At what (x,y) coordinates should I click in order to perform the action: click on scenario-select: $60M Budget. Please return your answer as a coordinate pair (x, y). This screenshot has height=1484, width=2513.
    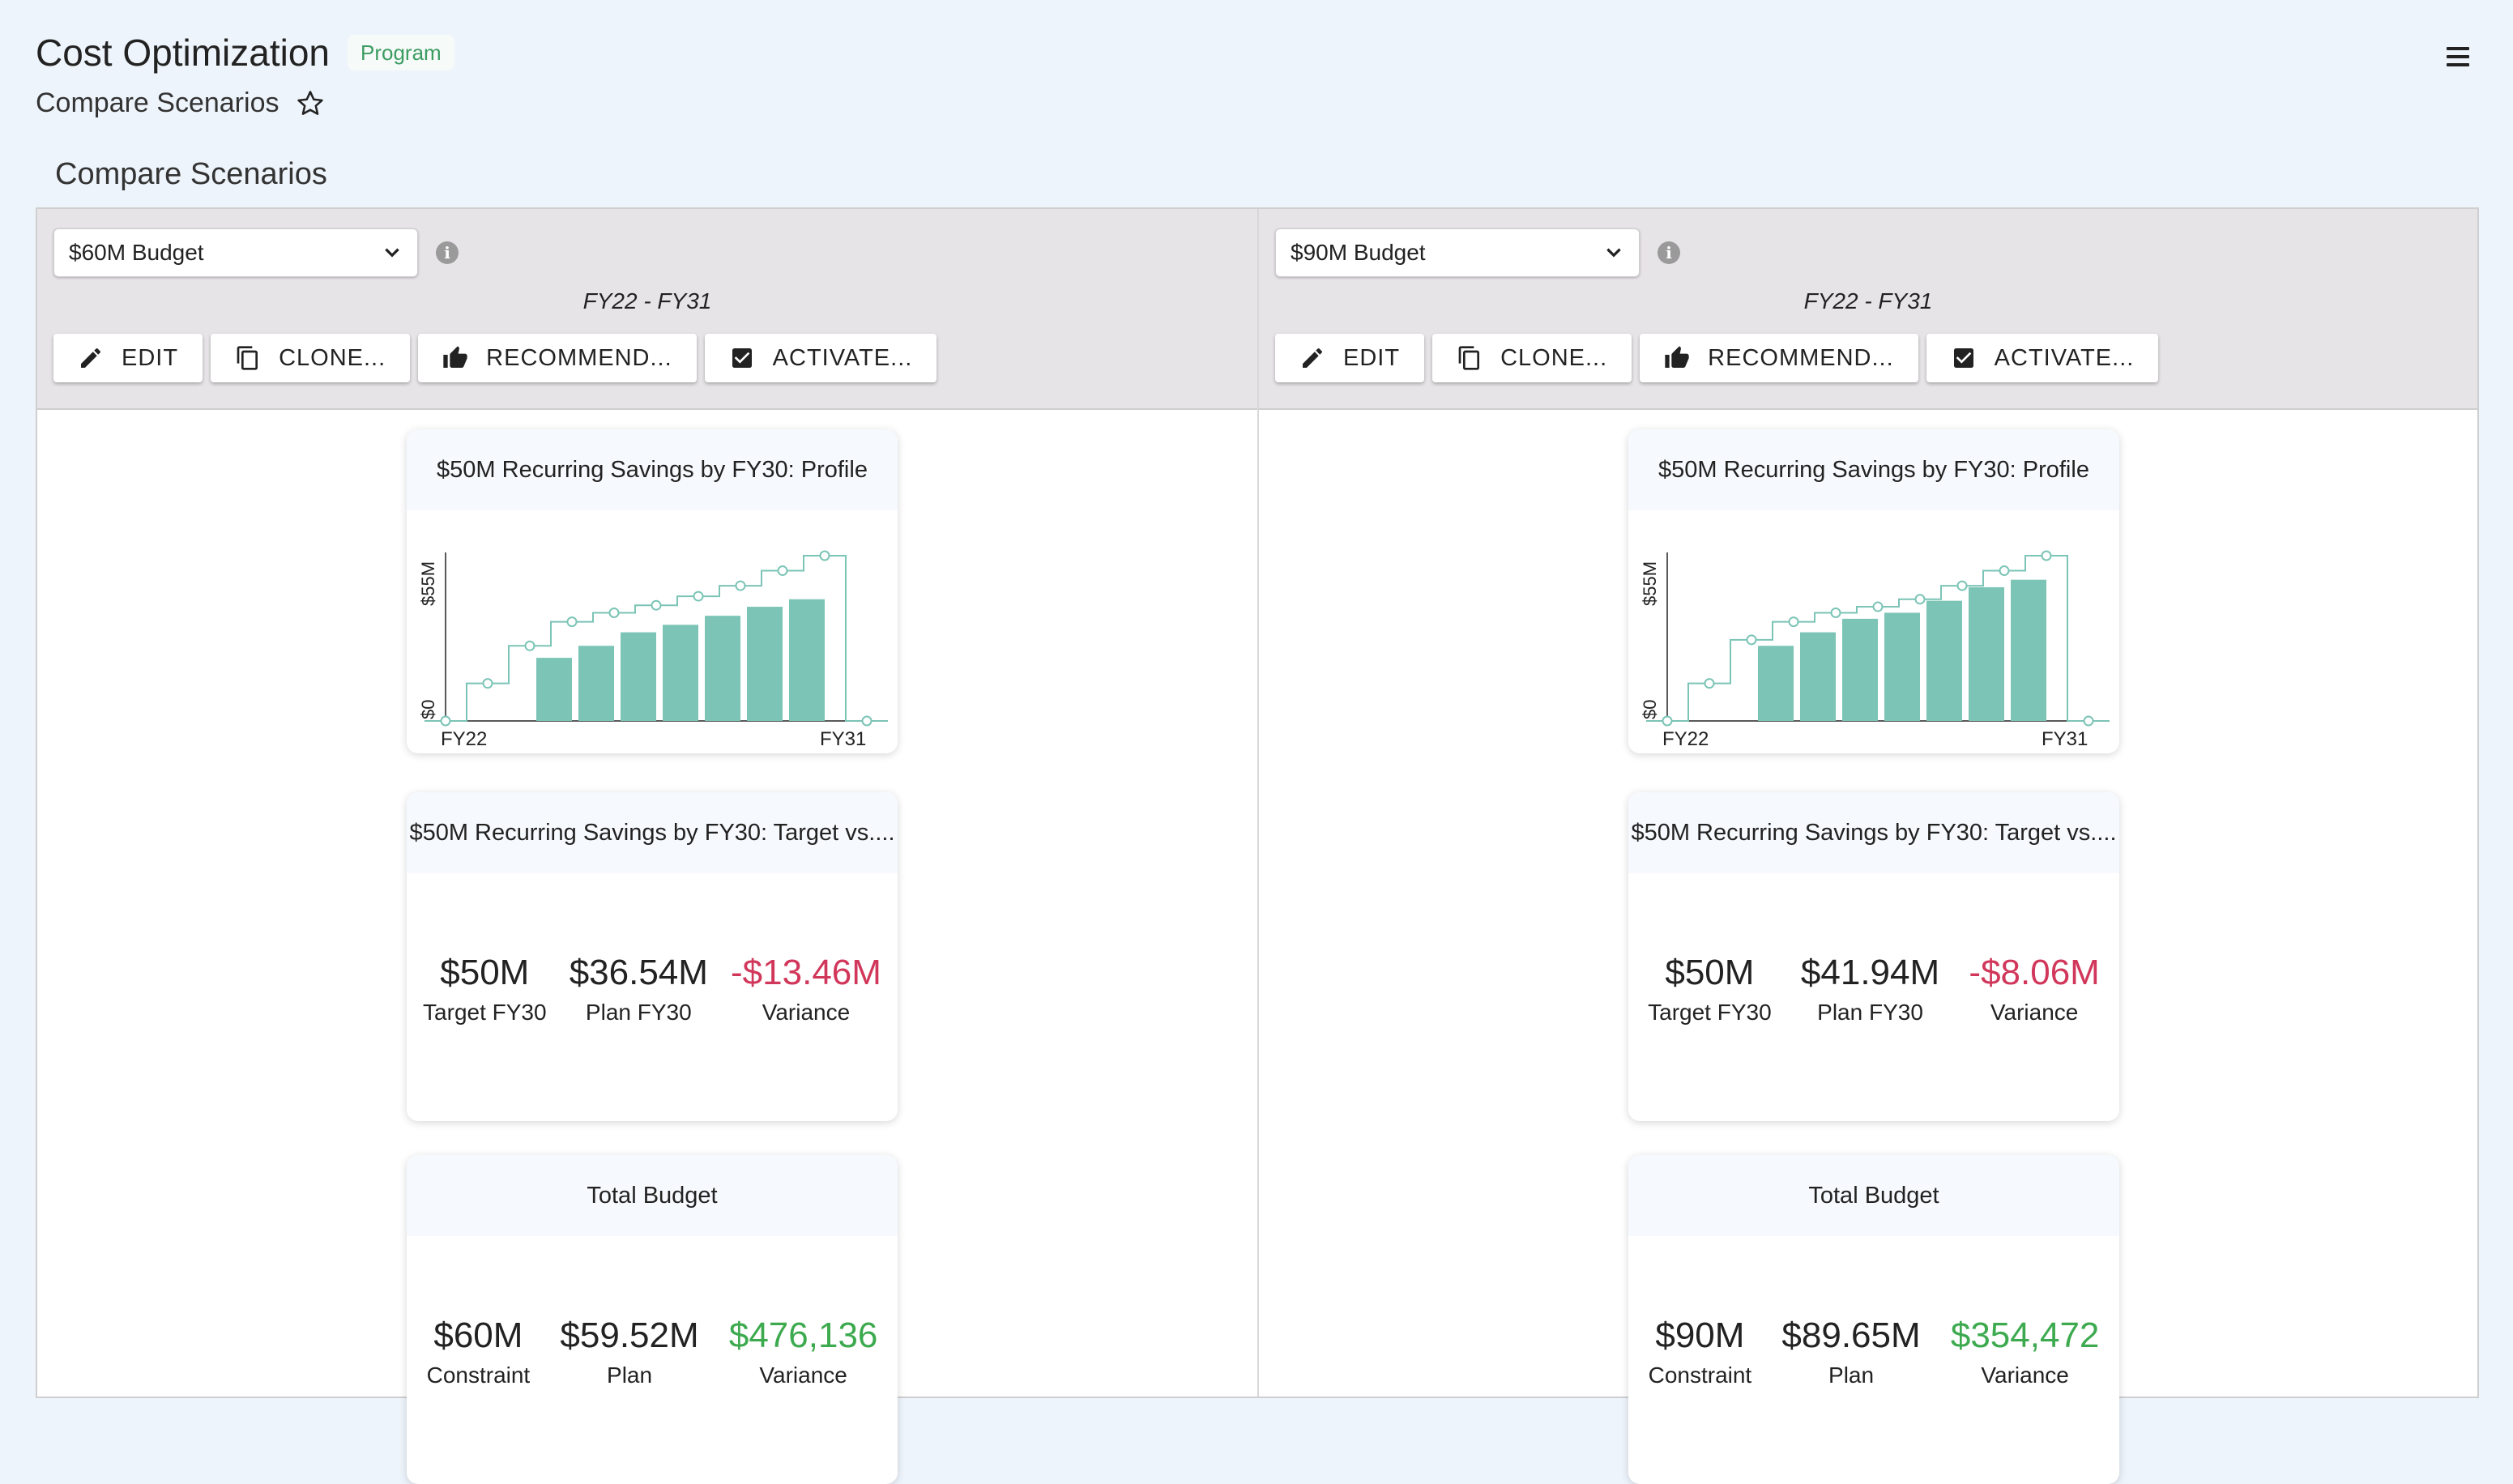
    Looking at the image, I should click on (235, 252).